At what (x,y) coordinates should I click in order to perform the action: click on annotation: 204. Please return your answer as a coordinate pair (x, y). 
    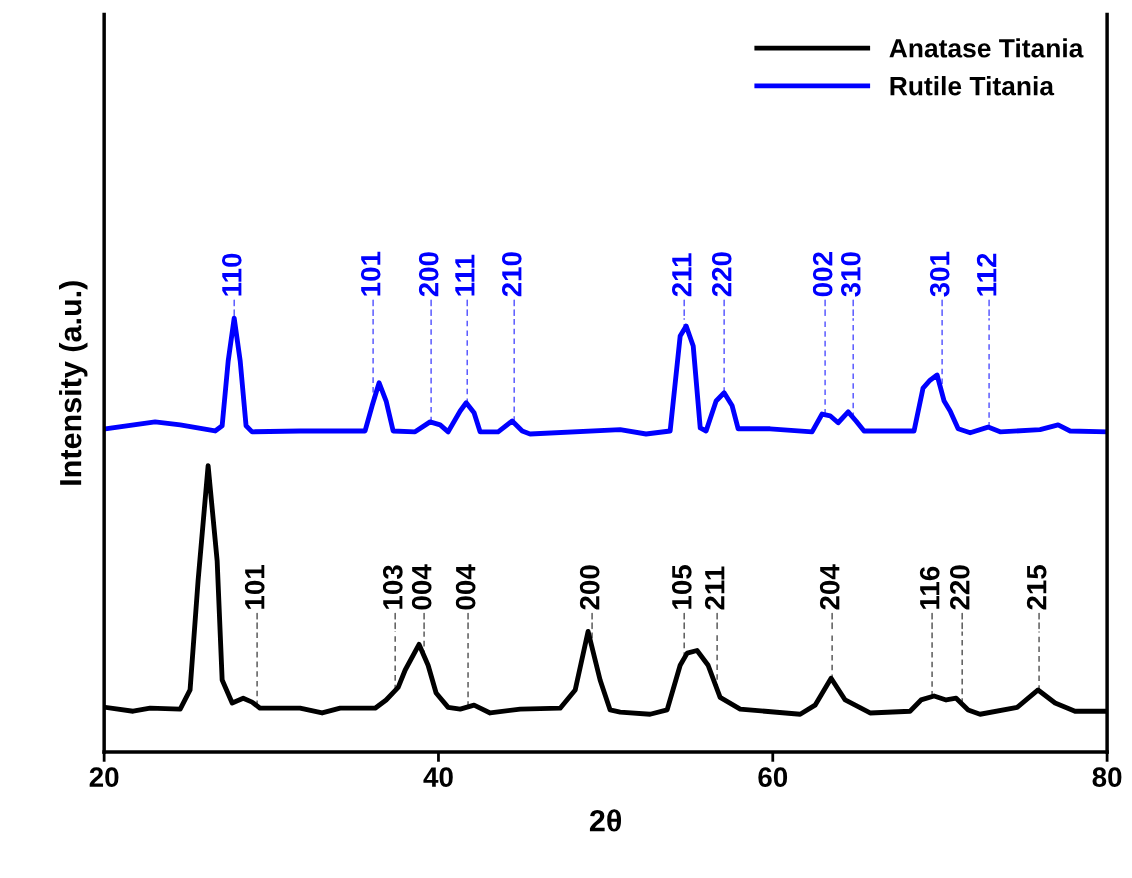
    Looking at the image, I should click on (829, 587).